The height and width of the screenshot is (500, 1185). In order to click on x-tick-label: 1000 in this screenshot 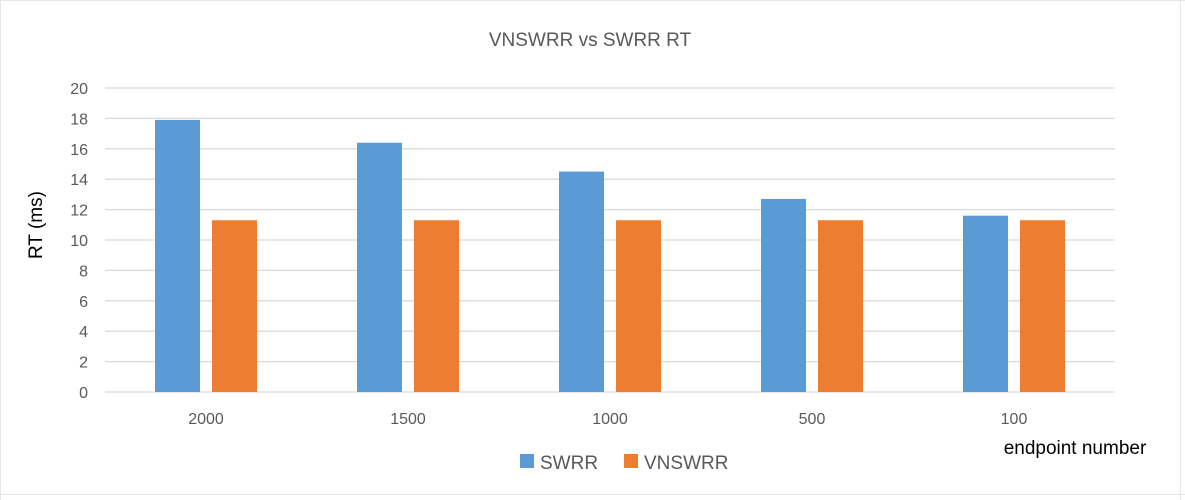, I will do `click(610, 419)`.